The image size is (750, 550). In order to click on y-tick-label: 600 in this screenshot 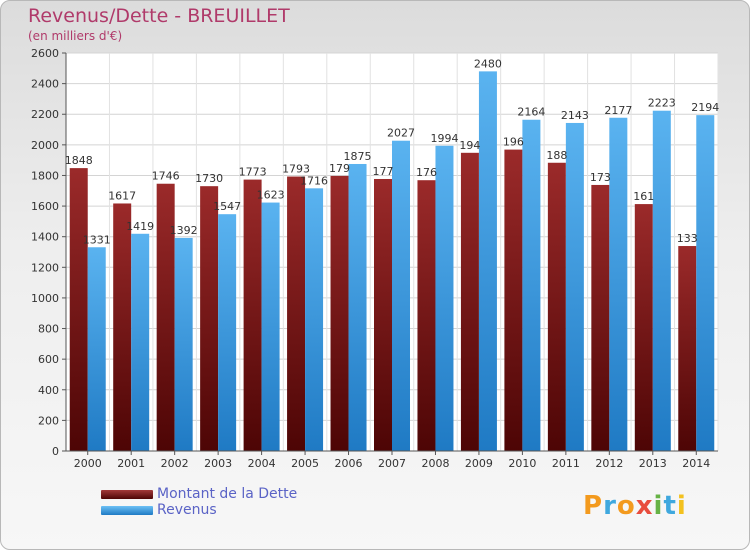, I will do `click(48, 359)`.